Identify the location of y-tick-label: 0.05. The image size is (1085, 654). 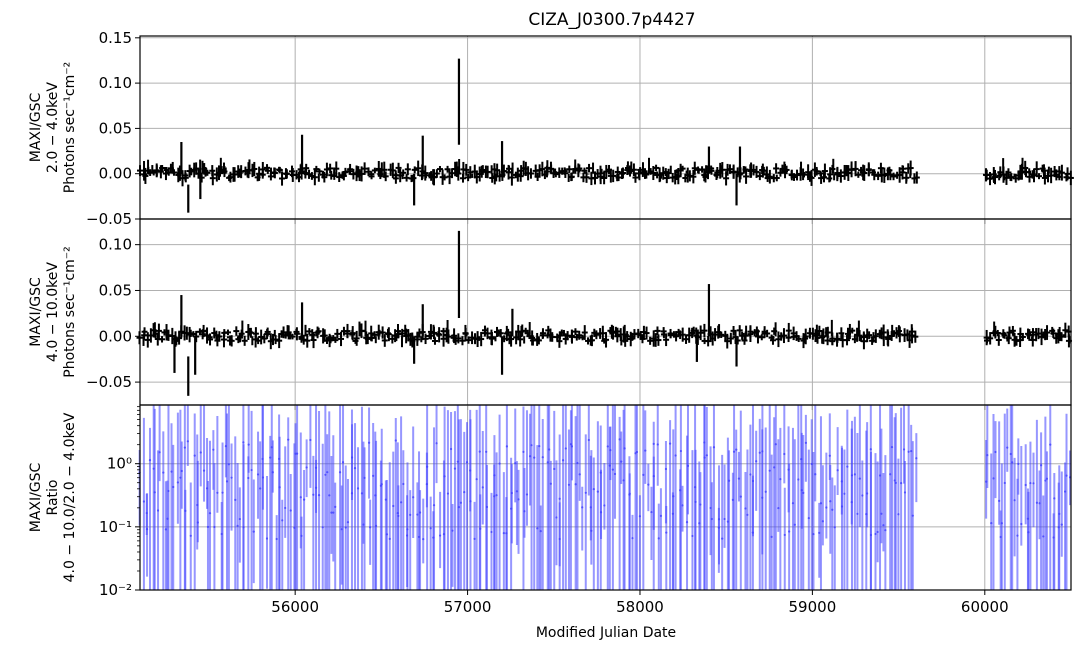
(115, 290).